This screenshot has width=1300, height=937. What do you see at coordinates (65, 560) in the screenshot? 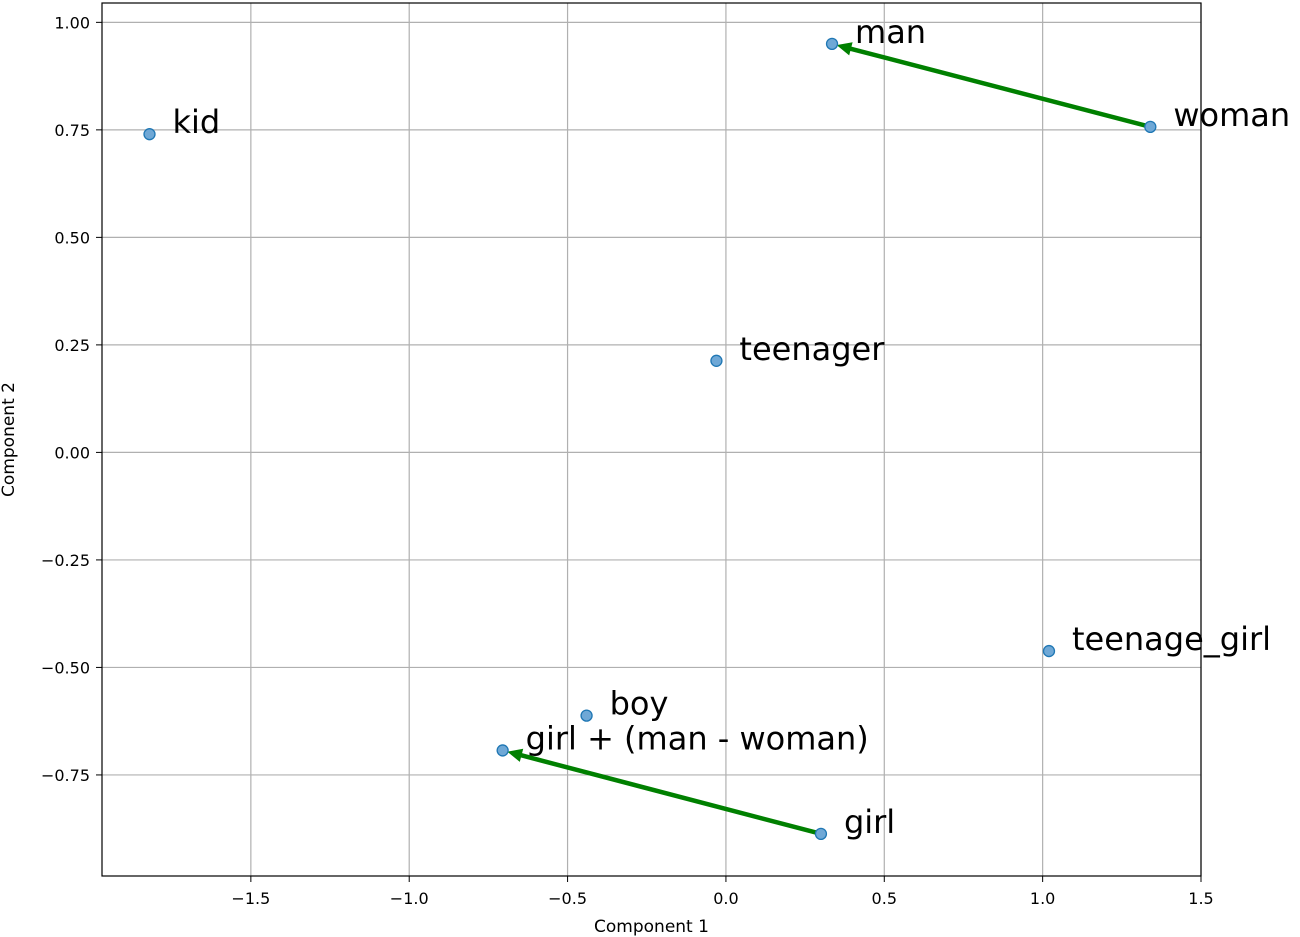
I see `y-tick-label: −0.25` at bounding box center [65, 560].